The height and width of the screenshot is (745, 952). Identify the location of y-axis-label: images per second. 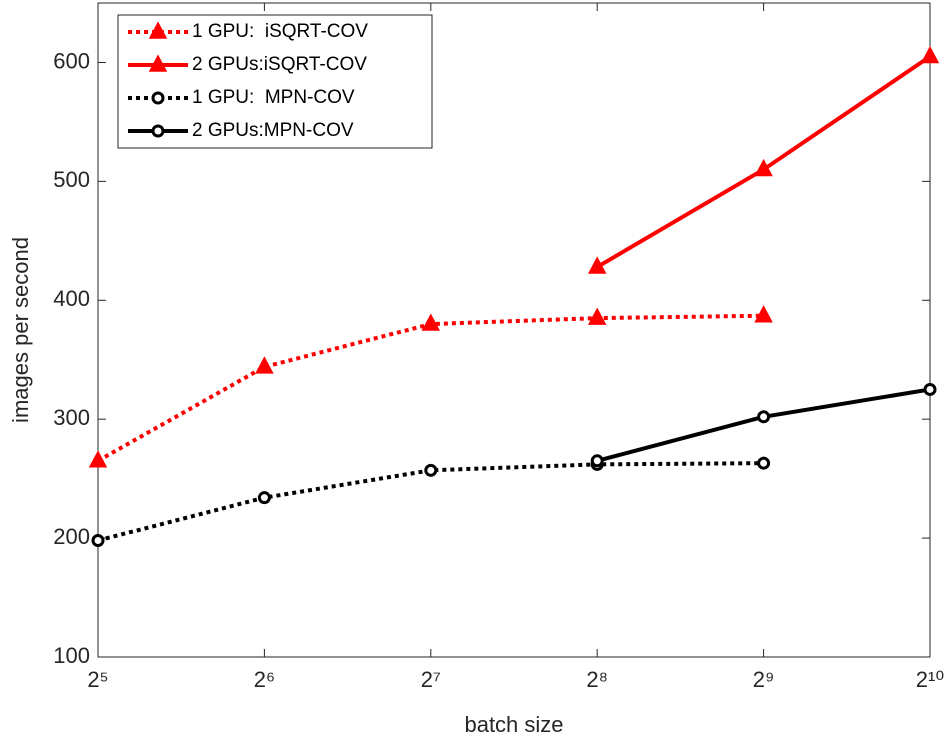
(20, 330).